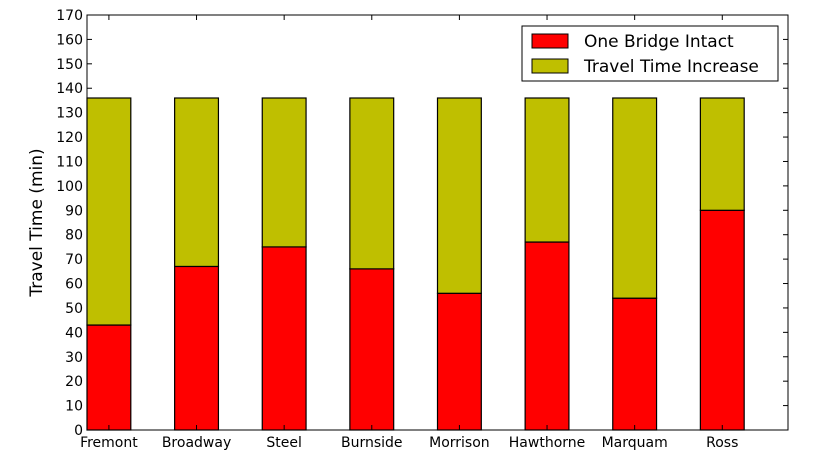  What do you see at coordinates (635, 443) in the screenshot?
I see `x-tick-label: Marquam` at bounding box center [635, 443].